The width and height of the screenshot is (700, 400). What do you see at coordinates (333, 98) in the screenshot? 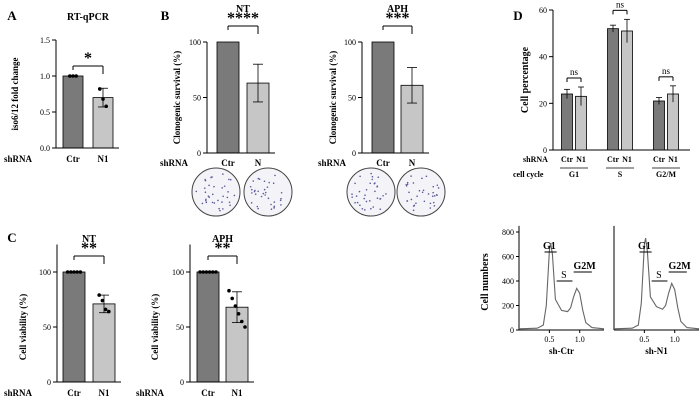
I see `panel-b-aph-y-label: Clonogenic survival (%)` at bounding box center [333, 98].